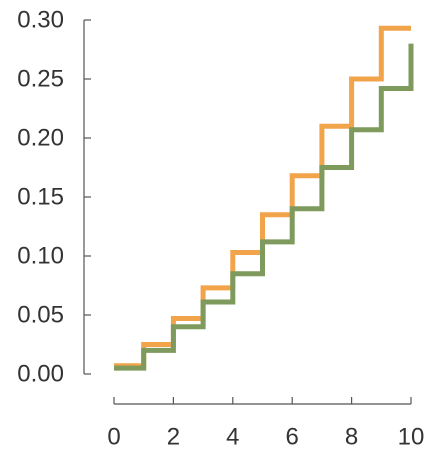 The height and width of the screenshot is (453, 430). What do you see at coordinates (266, 424) in the screenshot?
I see `x-axis-ticks: 0 2 4 6 8 10` at bounding box center [266, 424].